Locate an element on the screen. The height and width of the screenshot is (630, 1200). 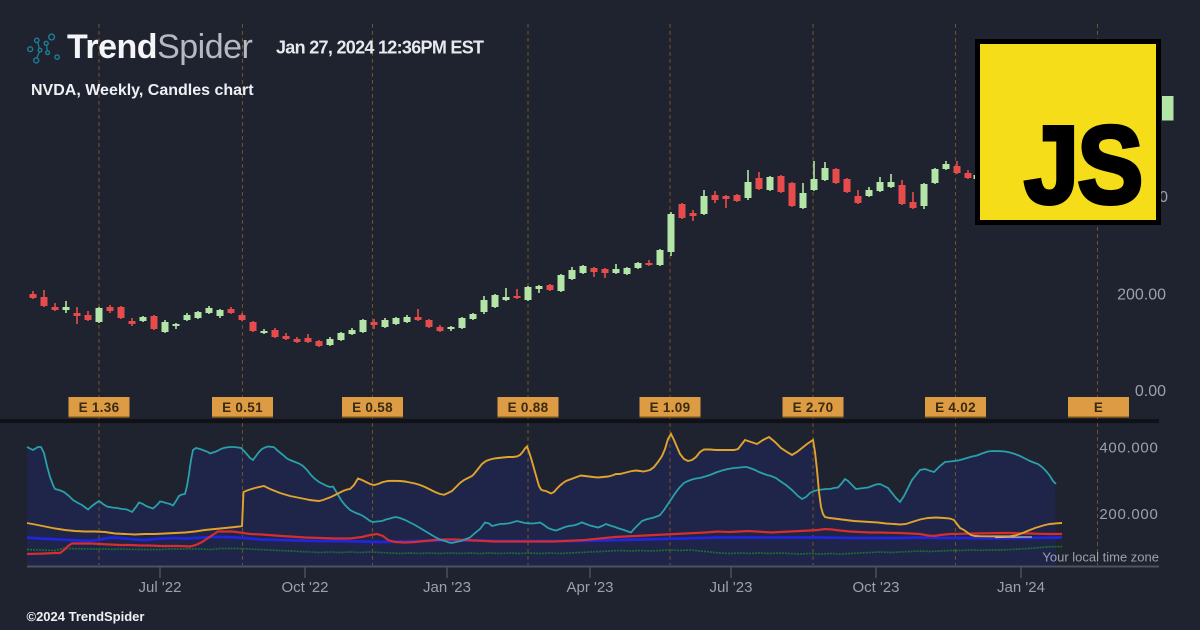
svg-text: E 0.88 is located at coordinates (528, 407).